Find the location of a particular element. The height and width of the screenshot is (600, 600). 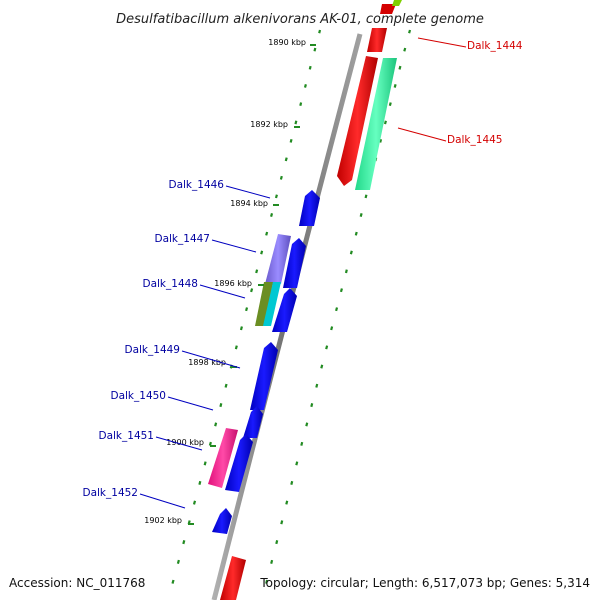

reverse-strand-features is located at coordinates (264, 362).